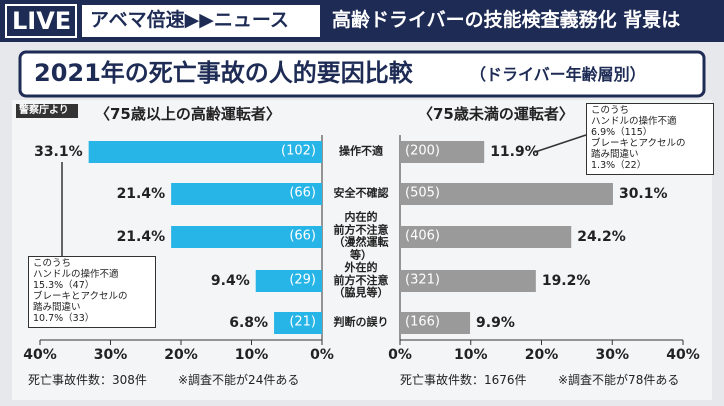  What do you see at coordinates (249, 322) in the screenshot?
I see `value-label: 6.8%` at bounding box center [249, 322].